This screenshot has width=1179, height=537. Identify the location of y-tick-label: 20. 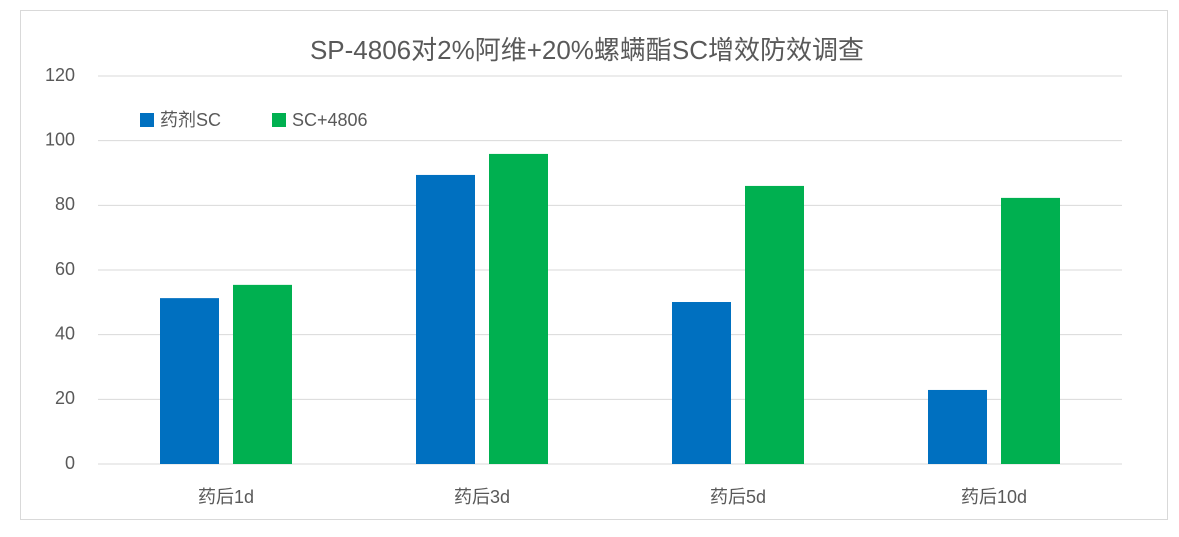
(65, 398).